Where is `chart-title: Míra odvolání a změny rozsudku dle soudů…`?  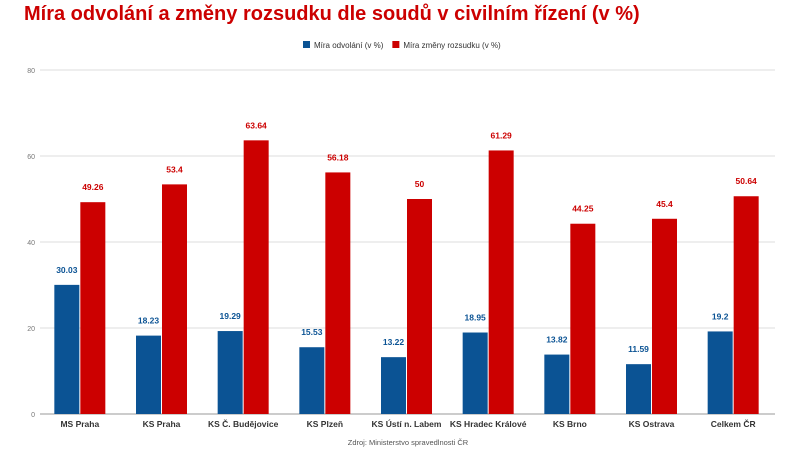
chart-title: Míra odvolání a změny rozsudku dle soudů… is located at coordinates (332, 14).